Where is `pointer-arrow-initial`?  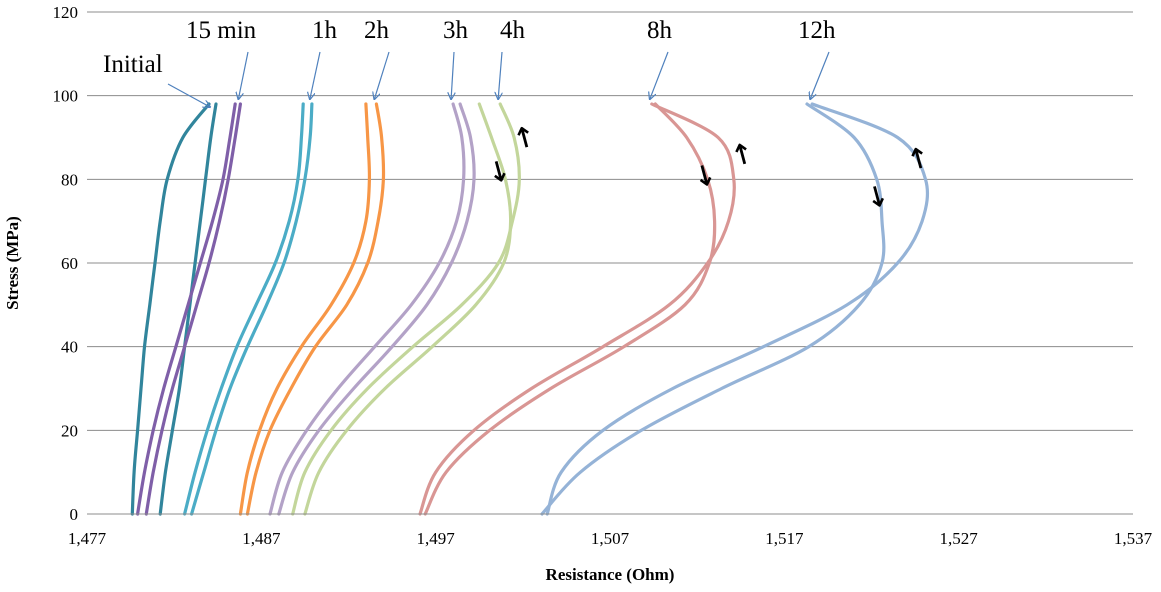
pointer-arrow-initial is located at coordinates (188, 95).